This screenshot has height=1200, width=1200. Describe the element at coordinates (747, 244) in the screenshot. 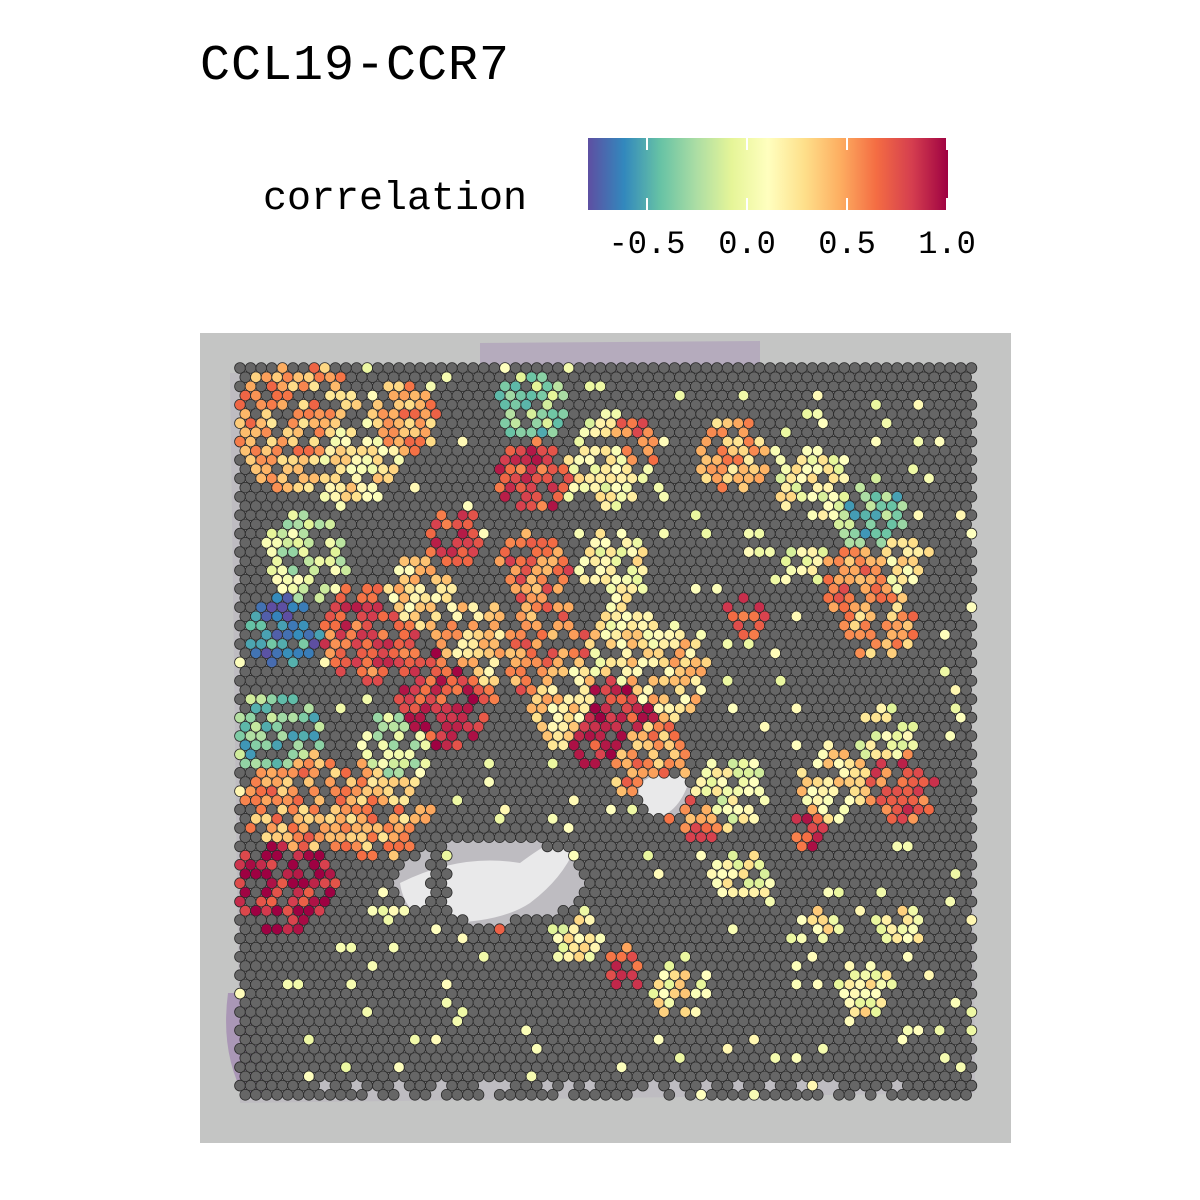

I see `colorbar-tick-label: 0.0` at that location.